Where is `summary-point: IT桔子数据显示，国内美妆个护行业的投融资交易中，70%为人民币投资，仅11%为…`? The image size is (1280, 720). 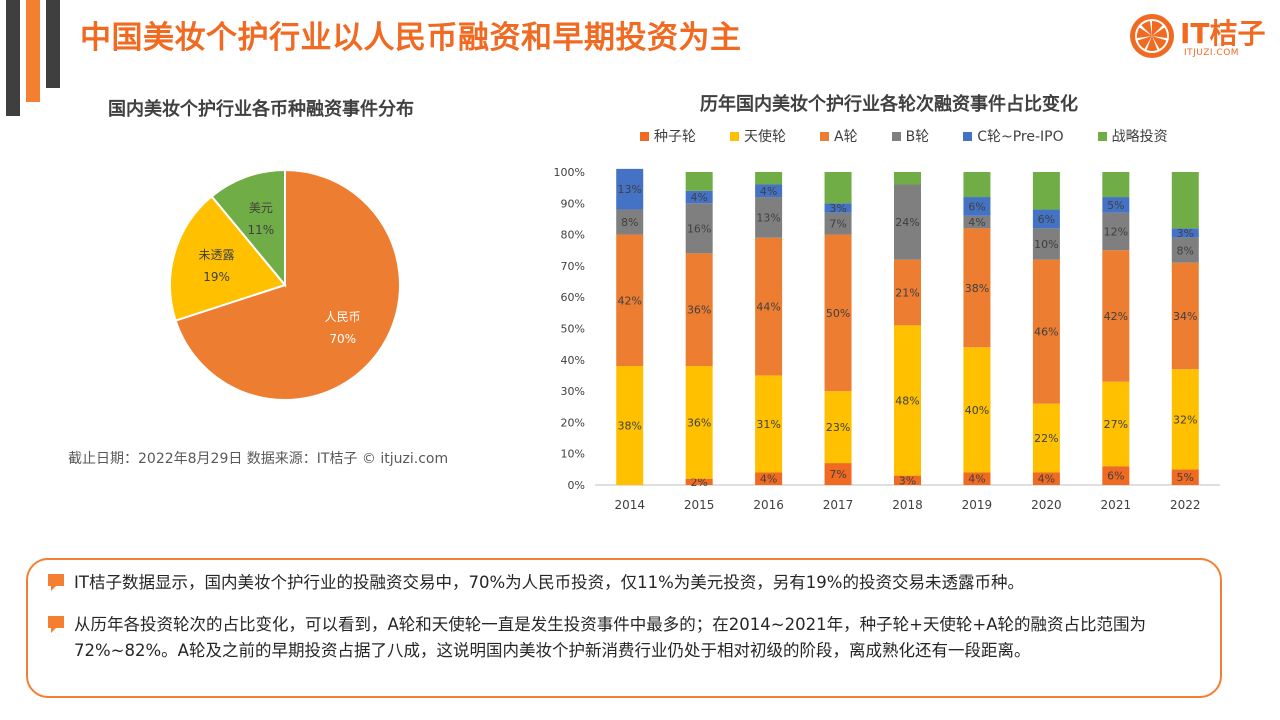
summary-point: IT桔子数据显示，国内美妆个护行业的投融资交易中，70%为人民币投资，仅11%为… is located at coordinates (622, 583).